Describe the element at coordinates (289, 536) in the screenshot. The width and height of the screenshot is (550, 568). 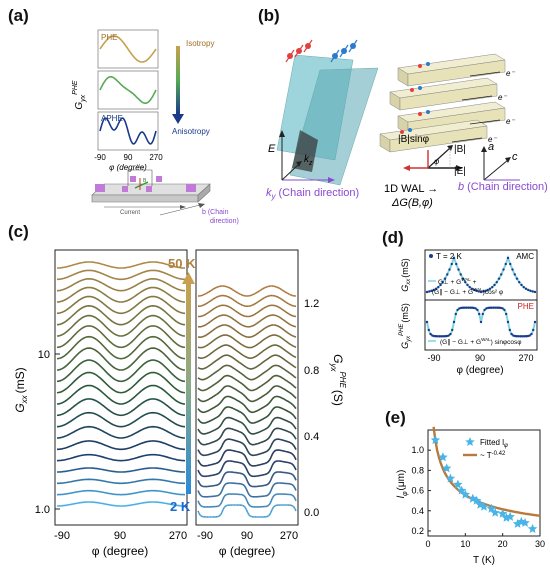
I see `c-right-xtick-3: 270` at that location.